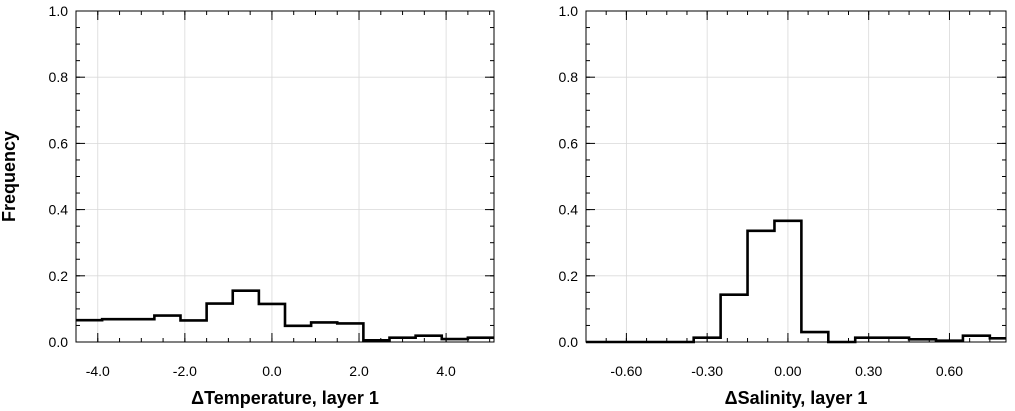 Image resolution: width=1015 pixels, height=411 pixels. What do you see at coordinates (626, 371) in the screenshot?
I see `x-tick-label: -0.60` at bounding box center [626, 371].